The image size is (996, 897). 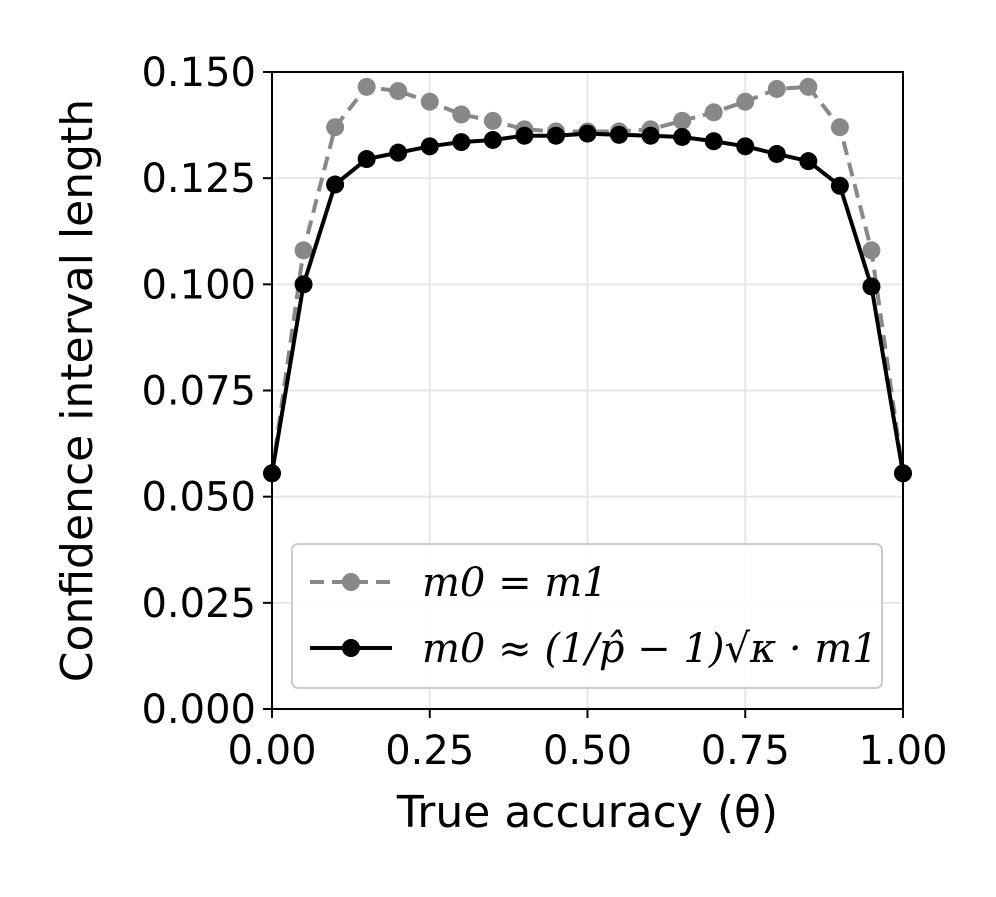 I want to click on y-tick-label-1: 0.025, so click(x=198, y=604).